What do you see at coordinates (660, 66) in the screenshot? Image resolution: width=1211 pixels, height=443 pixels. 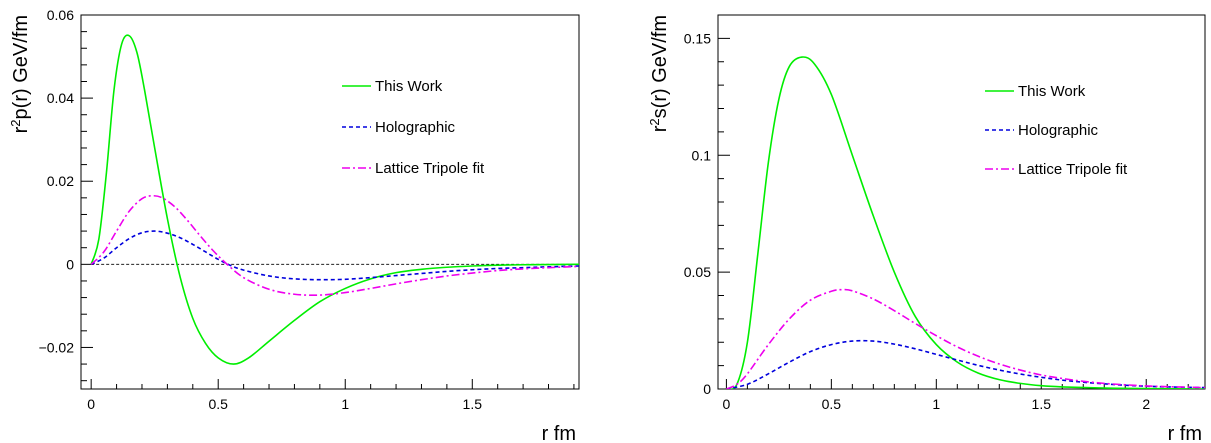 I see `y-axis-title-rest: s(r) GeV/fm` at bounding box center [660, 66].